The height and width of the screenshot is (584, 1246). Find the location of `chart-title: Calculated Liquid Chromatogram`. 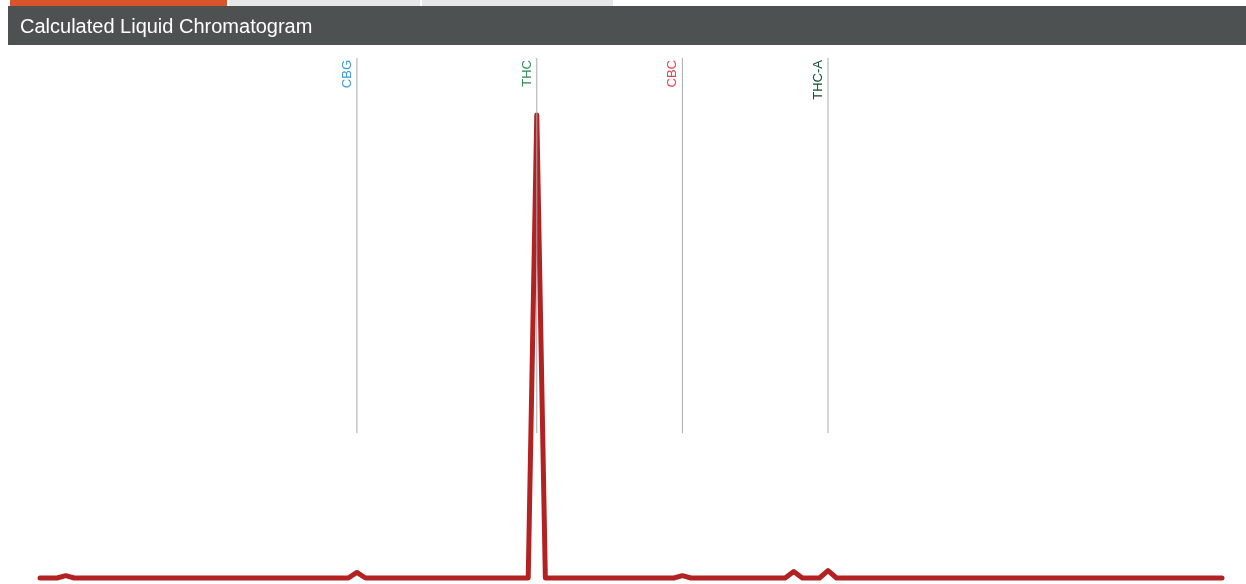

chart-title: Calculated Liquid Chromatogram is located at coordinates (627, 25).